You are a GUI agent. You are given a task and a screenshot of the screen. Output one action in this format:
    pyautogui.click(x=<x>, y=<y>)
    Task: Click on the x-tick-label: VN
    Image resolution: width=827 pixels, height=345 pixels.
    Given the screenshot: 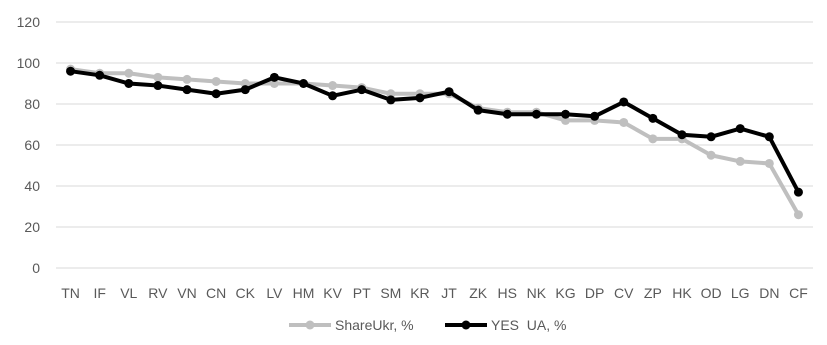 What is the action you would take?
    pyautogui.click(x=186, y=293)
    